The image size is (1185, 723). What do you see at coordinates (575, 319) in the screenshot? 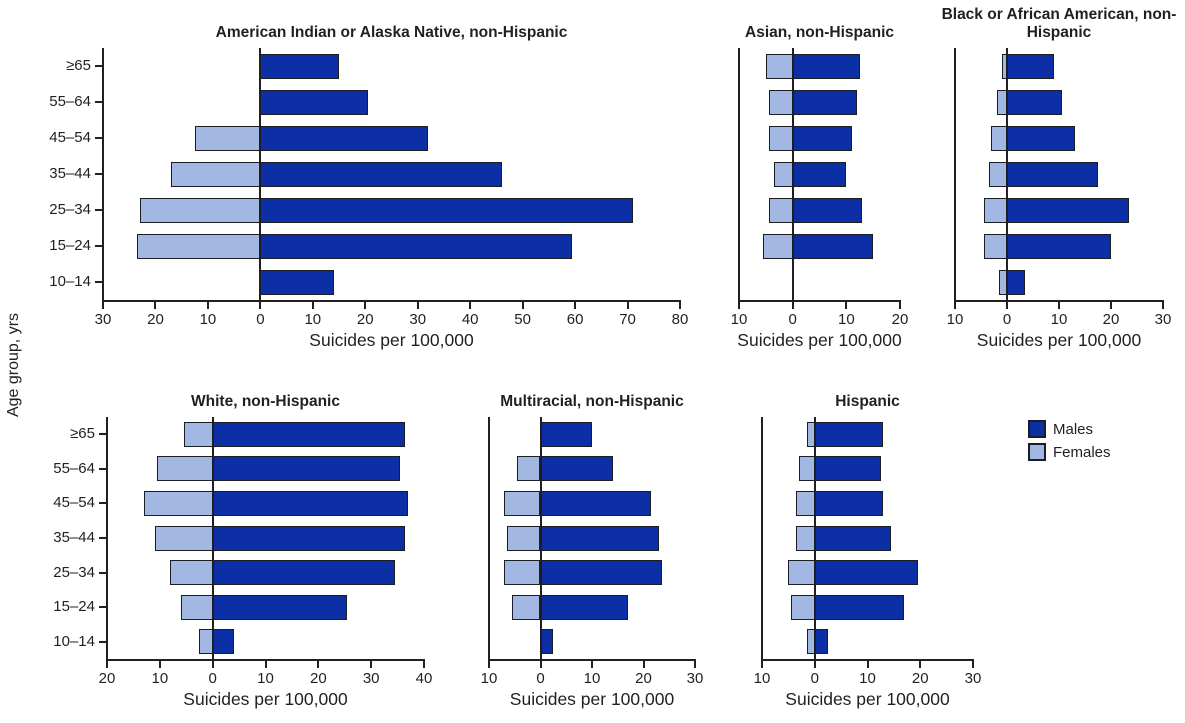
I see `x-tick-label: 60` at bounding box center [575, 319].